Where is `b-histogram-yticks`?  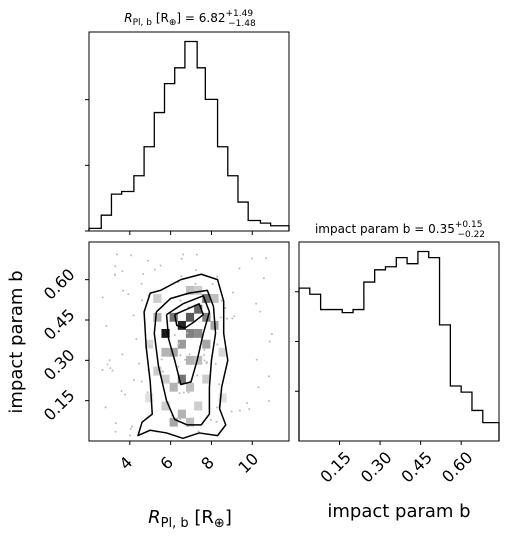 b-histogram-yticks is located at coordinates (297, 341).